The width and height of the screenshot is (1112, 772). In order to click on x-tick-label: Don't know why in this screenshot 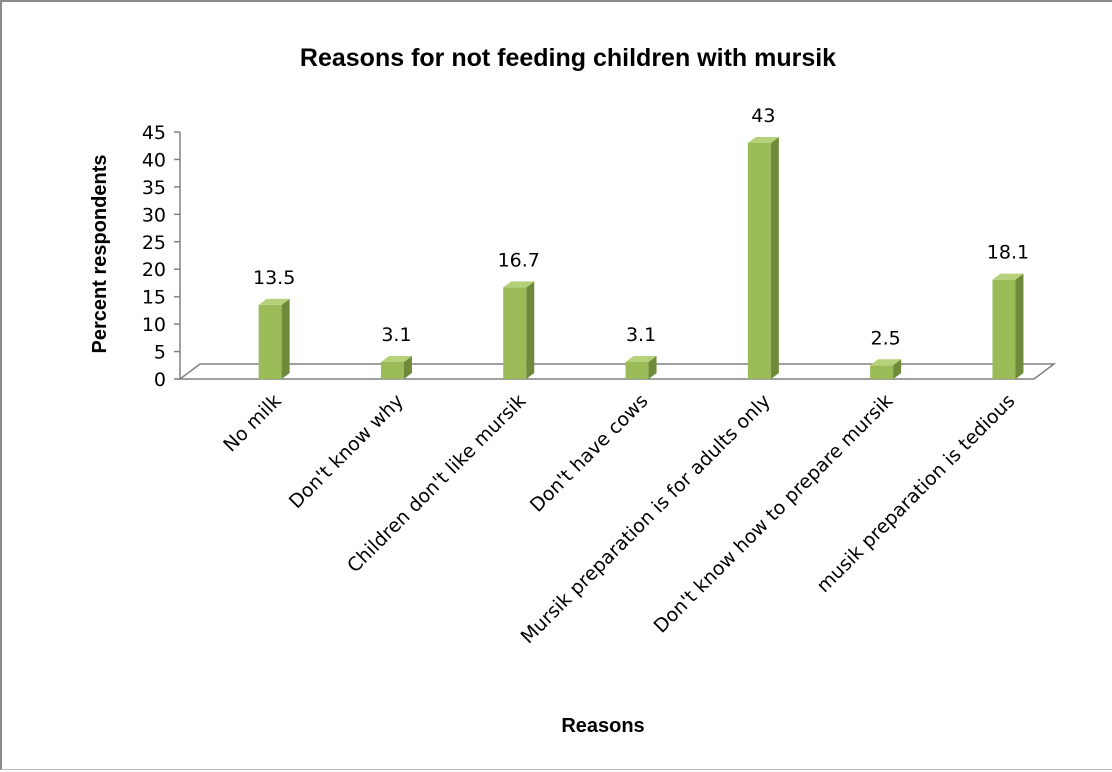, I will do `click(346, 451)`.